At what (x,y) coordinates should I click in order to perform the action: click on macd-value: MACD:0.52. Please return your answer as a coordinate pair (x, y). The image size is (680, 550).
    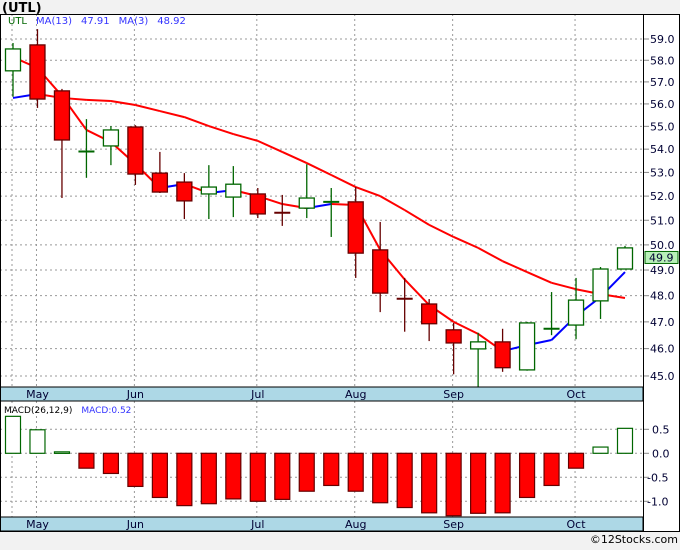
    Looking at the image, I should click on (106, 411).